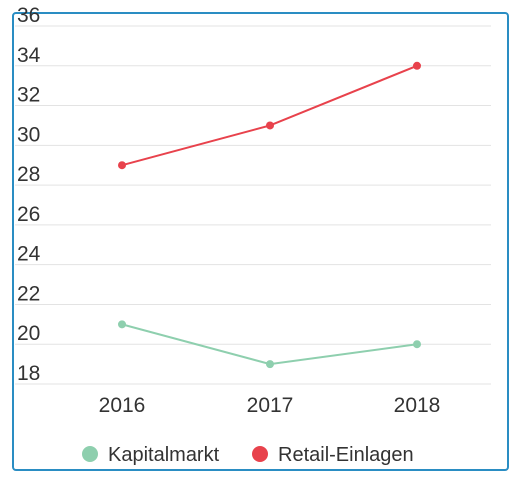  What do you see at coordinates (28, 333) in the screenshot?
I see `y-tick-label: 20` at bounding box center [28, 333].